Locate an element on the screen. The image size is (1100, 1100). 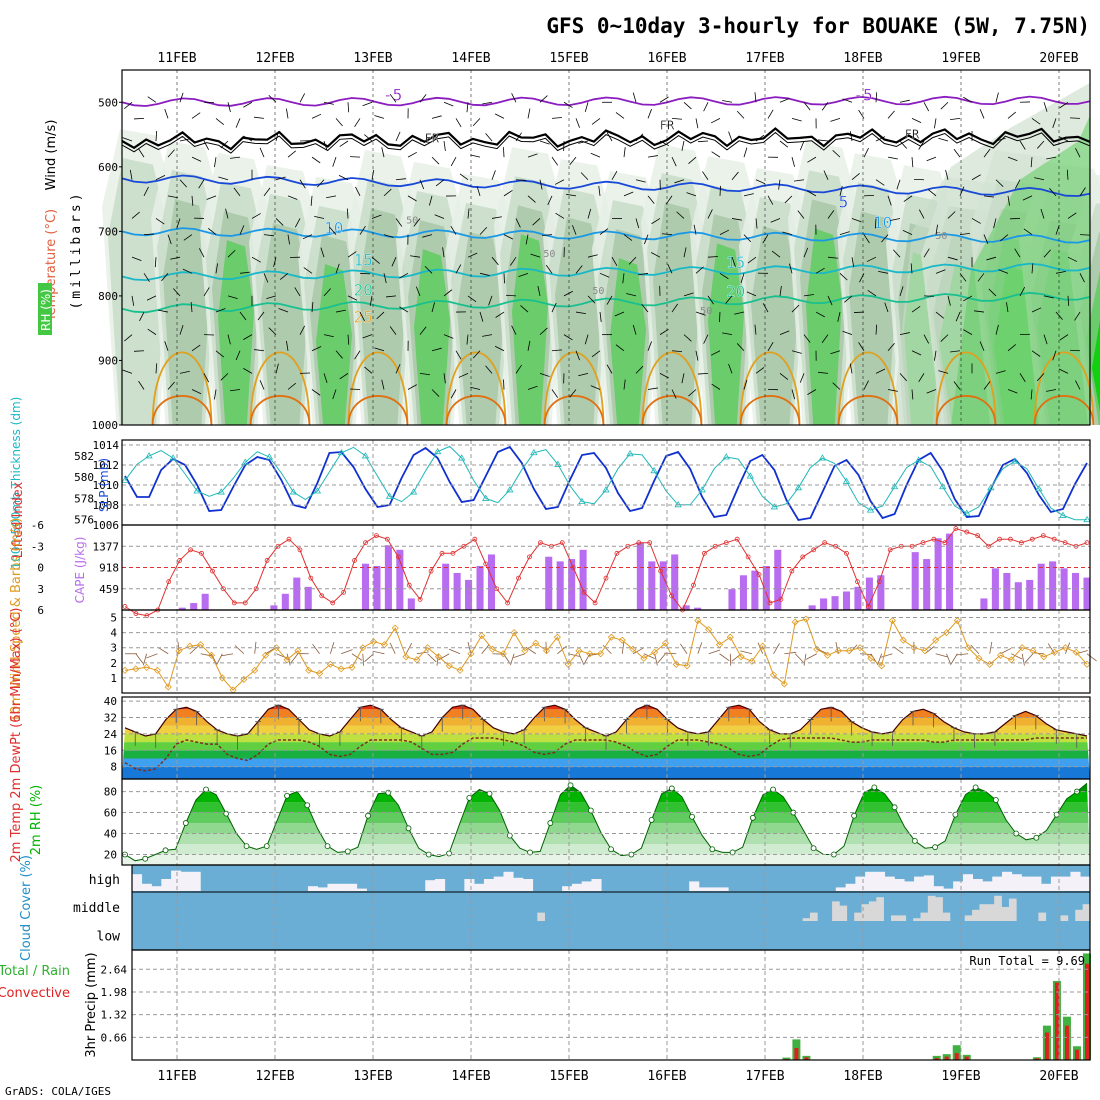
cloud-row-label: low is located at coordinates (109, 937).